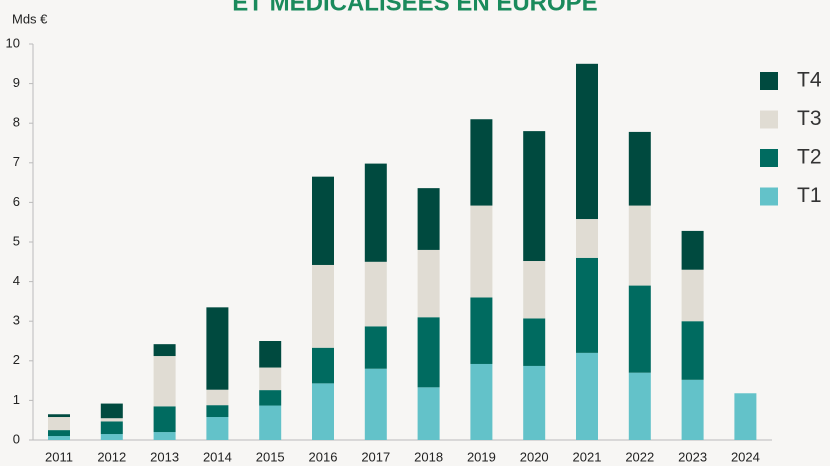  Describe the element at coordinates (534, 456) in the screenshot. I see `x-tick-label: 2020` at that location.